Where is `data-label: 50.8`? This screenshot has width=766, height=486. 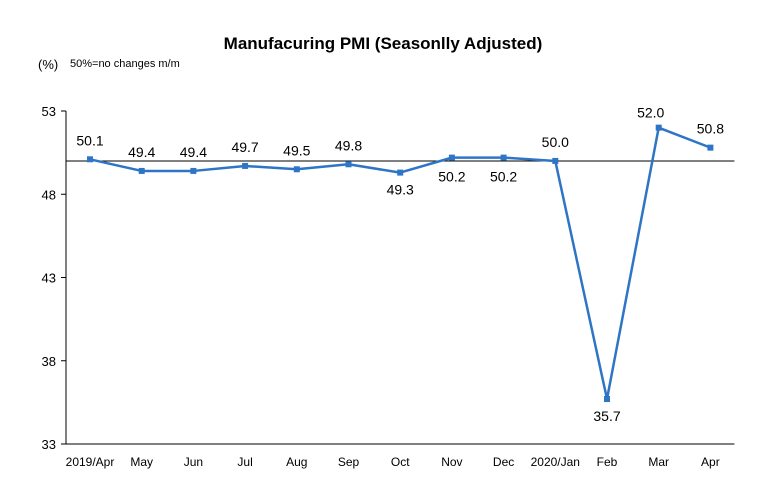 data-label: 50.8 is located at coordinates (710, 129).